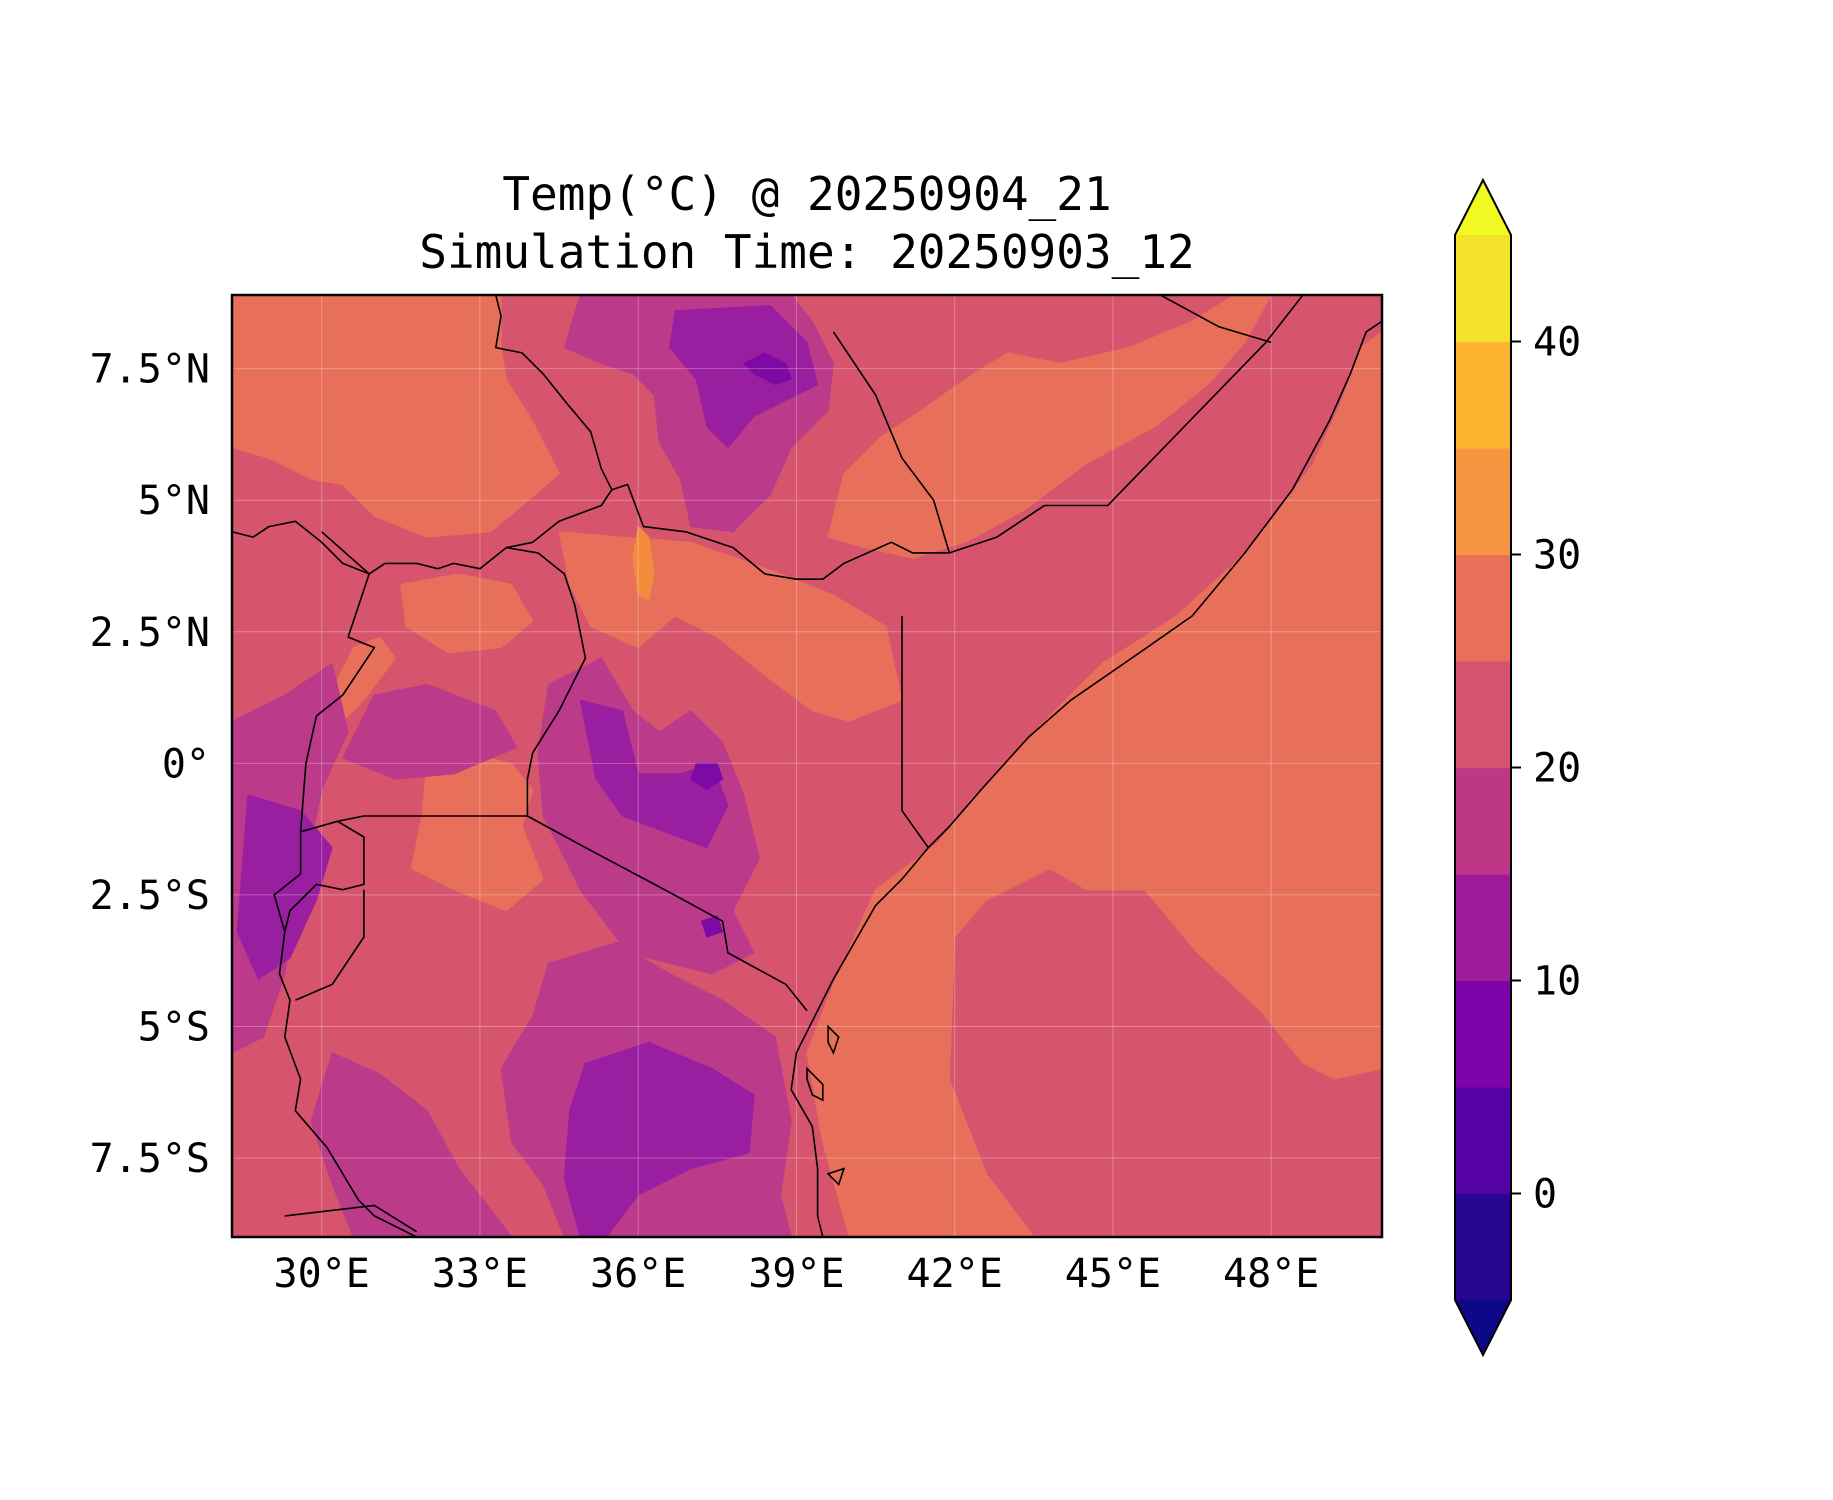 This screenshot has width=1833, height=1500. Describe the element at coordinates (1557, 982) in the screenshot. I see `colorbar-tick-label: 10` at that location.